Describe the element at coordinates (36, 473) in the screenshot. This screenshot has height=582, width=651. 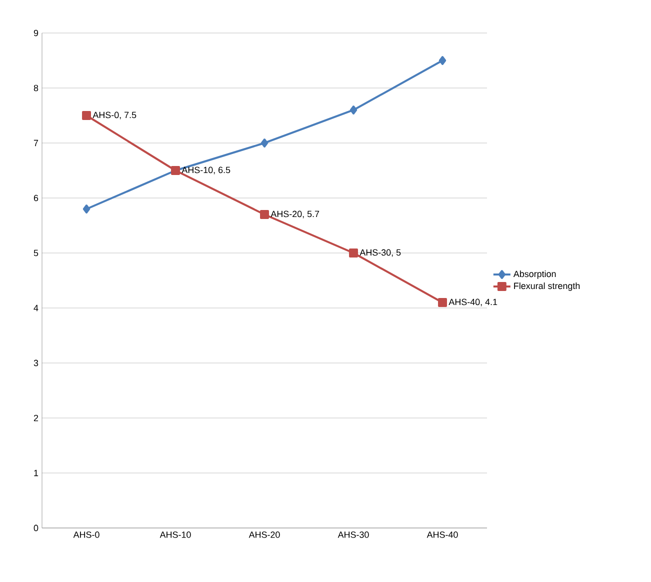
I see `y-tick-label: 1` at that location.